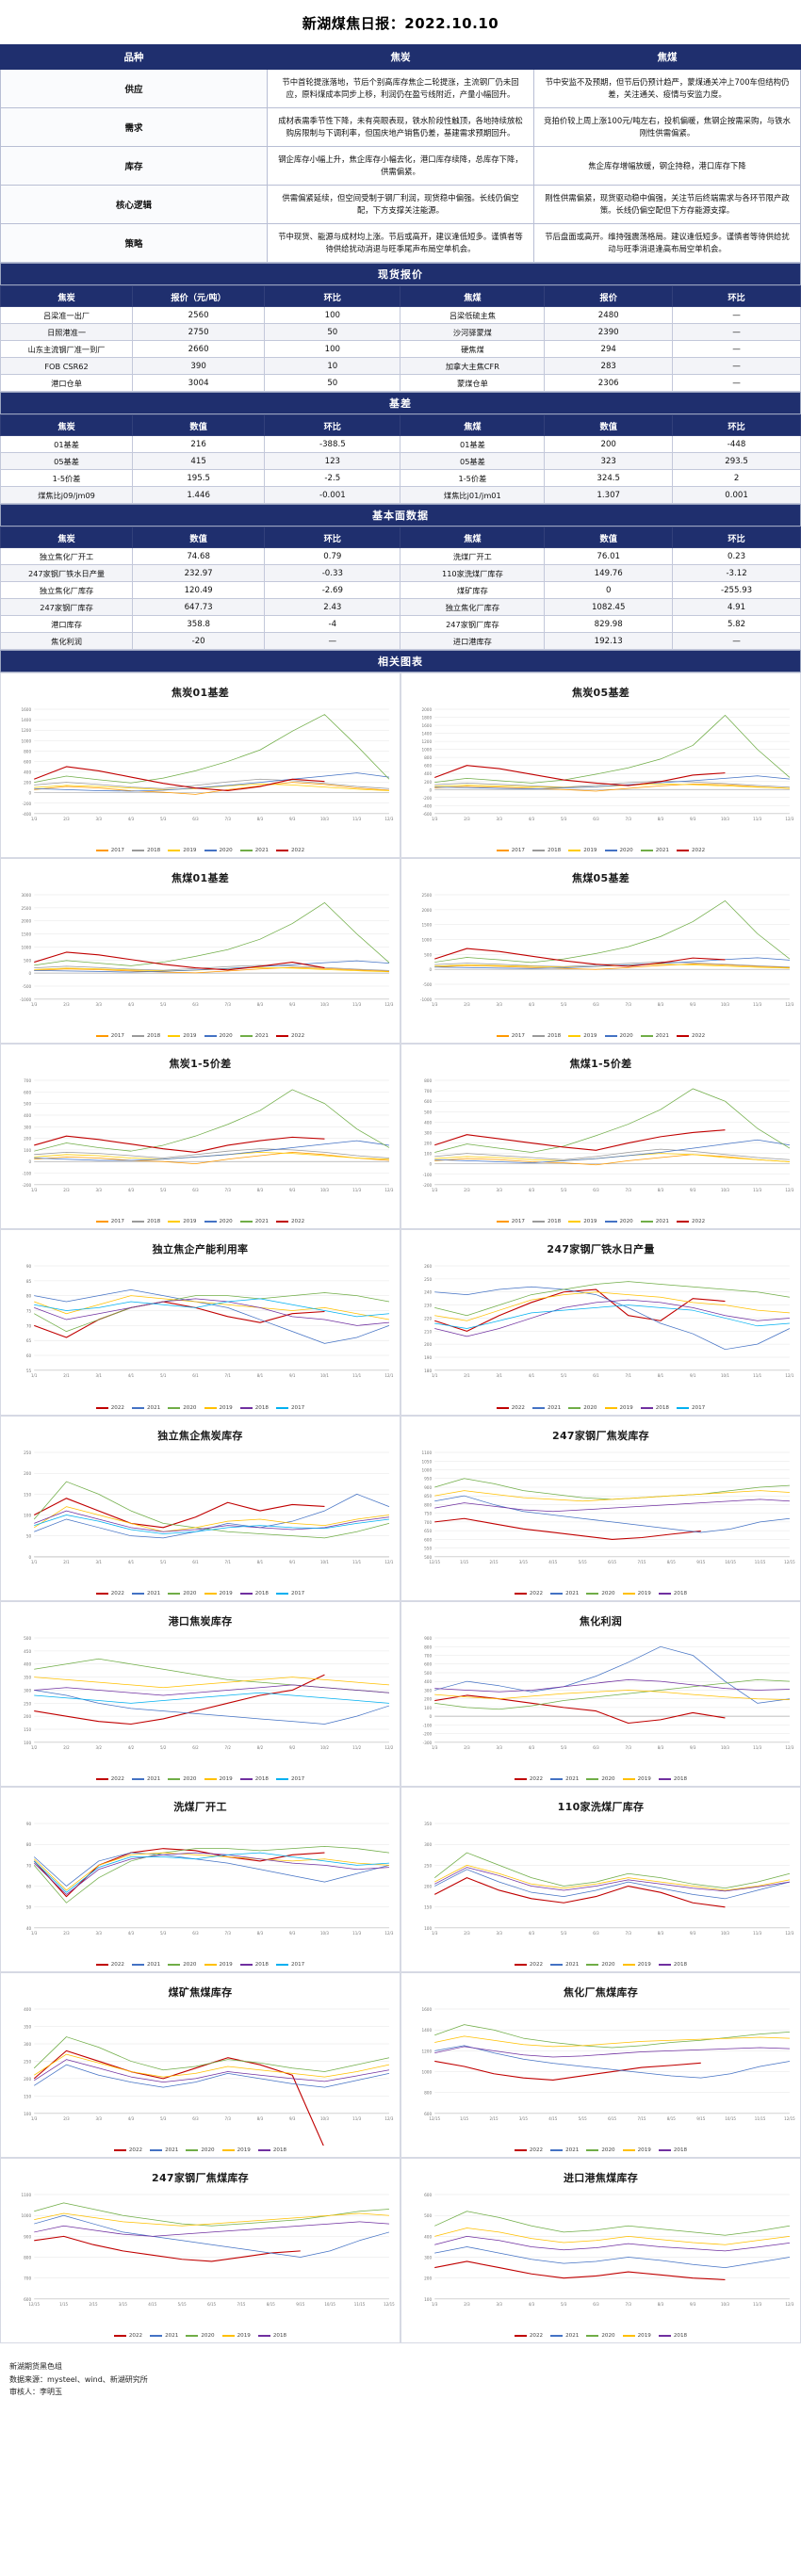 This screenshot has width=801, height=2576. I want to click on basis-cell: 2, so click(736, 478).